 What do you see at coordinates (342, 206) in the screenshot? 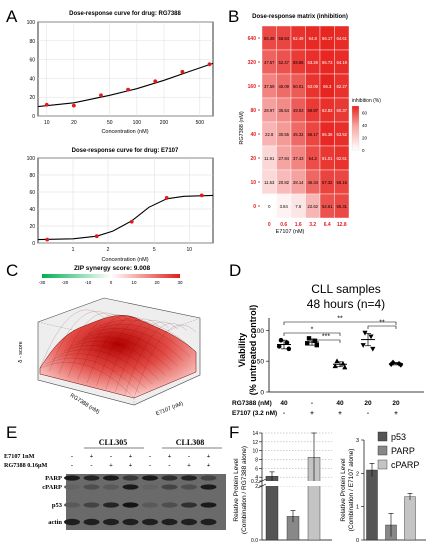
I see `cell-value-label: 55.31` at bounding box center [342, 206].